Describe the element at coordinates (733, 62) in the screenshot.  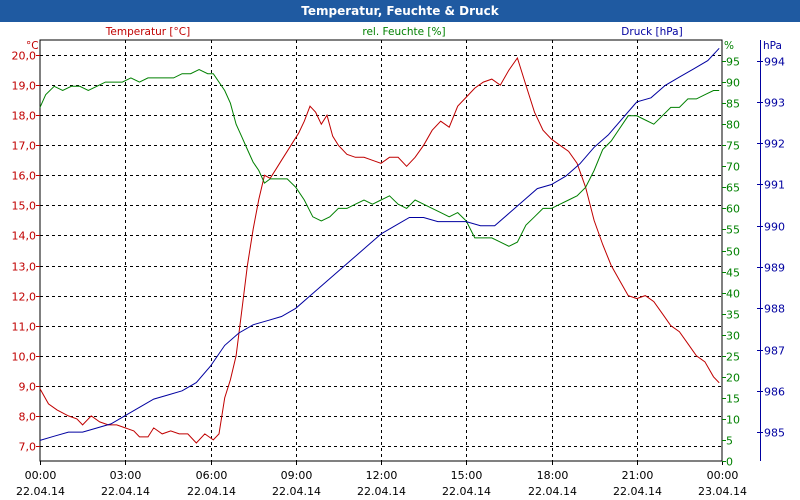
I see `humidity-tick-label: 95` at that location.